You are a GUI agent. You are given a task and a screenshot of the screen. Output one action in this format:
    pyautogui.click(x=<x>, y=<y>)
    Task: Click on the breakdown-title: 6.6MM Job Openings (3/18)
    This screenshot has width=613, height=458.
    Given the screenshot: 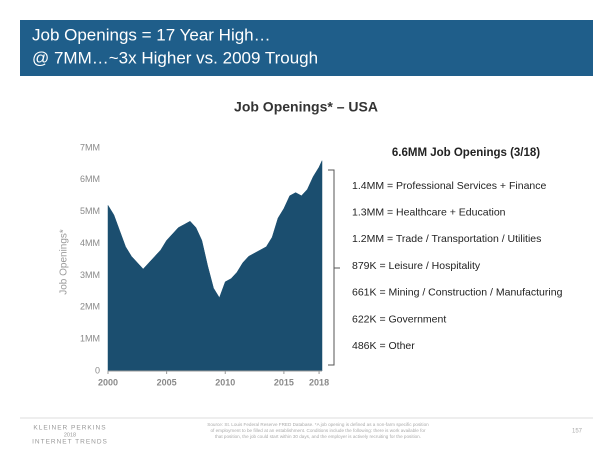 What is the action you would take?
    pyautogui.click(x=466, y=153)
    